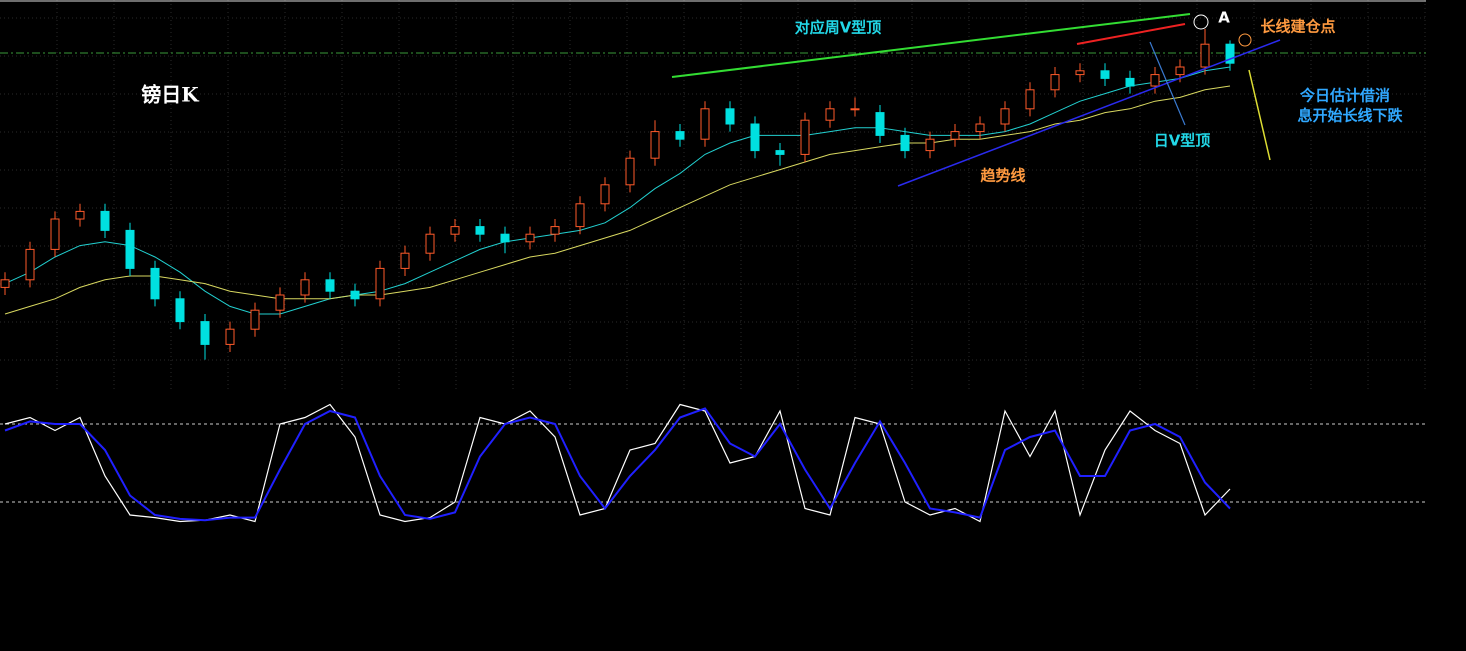 This screenshot has height=651, width=1466. What do you see at coordinates (931, 45) in the screenshot?
I see `weekly-top-line` at bounding box center [931, 45].